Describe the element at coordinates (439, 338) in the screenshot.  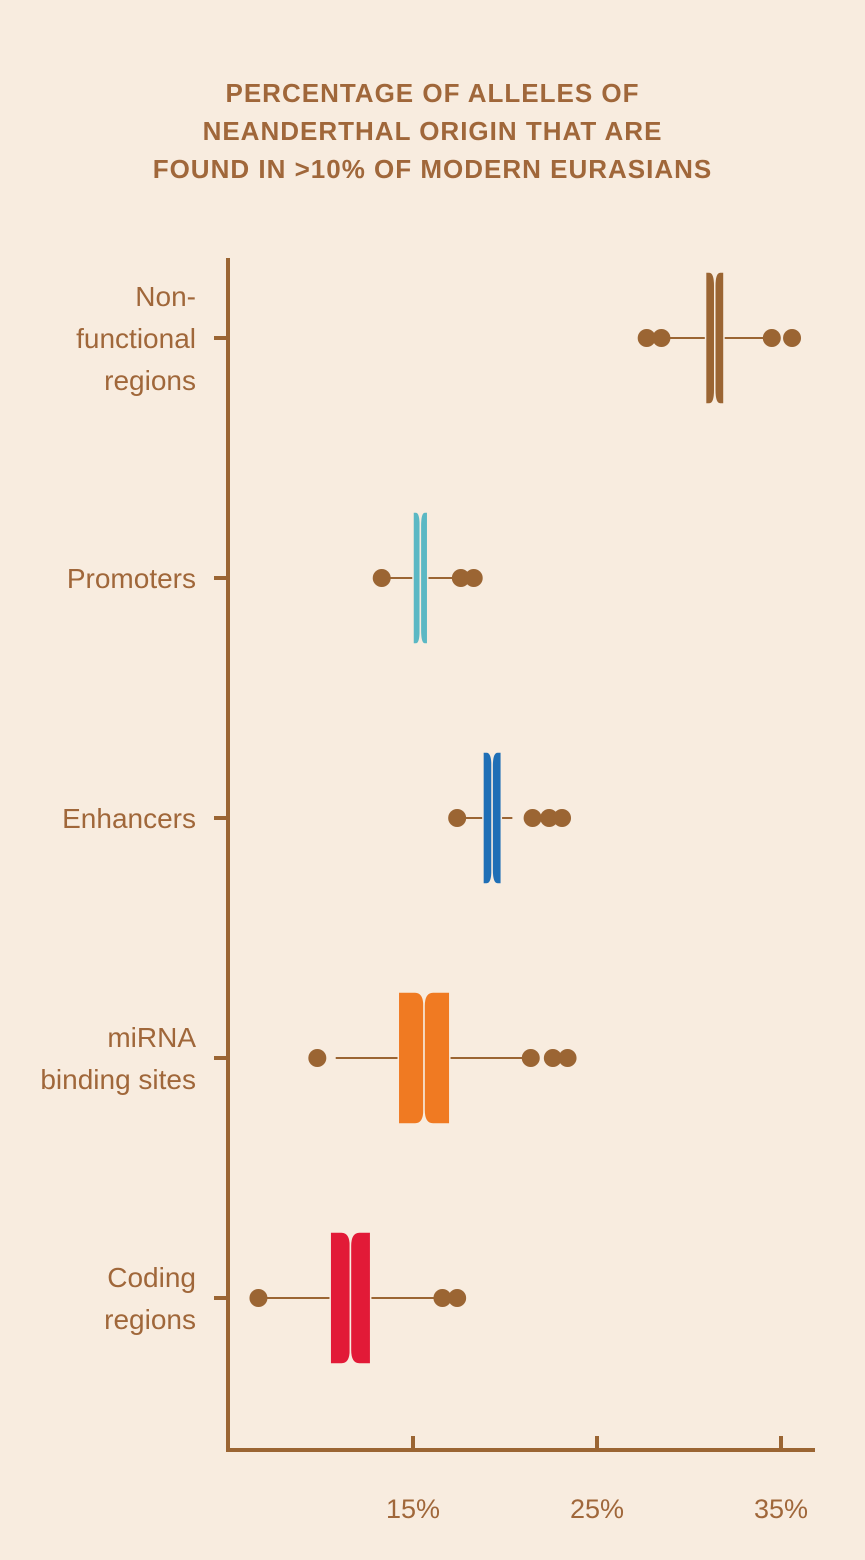
I see `box-group: Non-functional regions` at that location.